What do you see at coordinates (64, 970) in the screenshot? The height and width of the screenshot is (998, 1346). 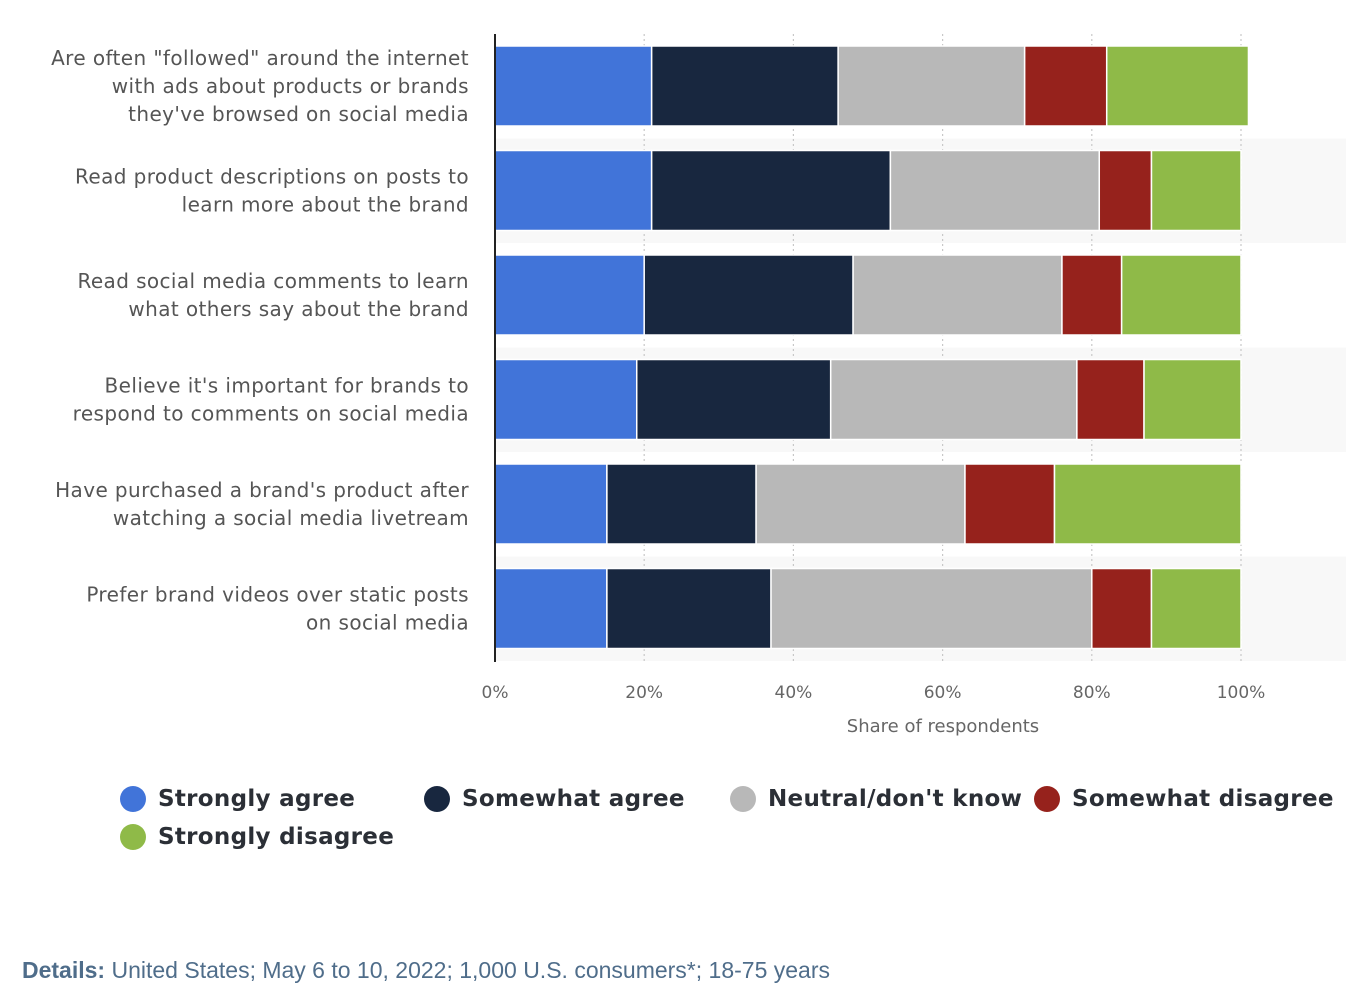 I see `details-label: Details:` at bounding box center [64, 970].